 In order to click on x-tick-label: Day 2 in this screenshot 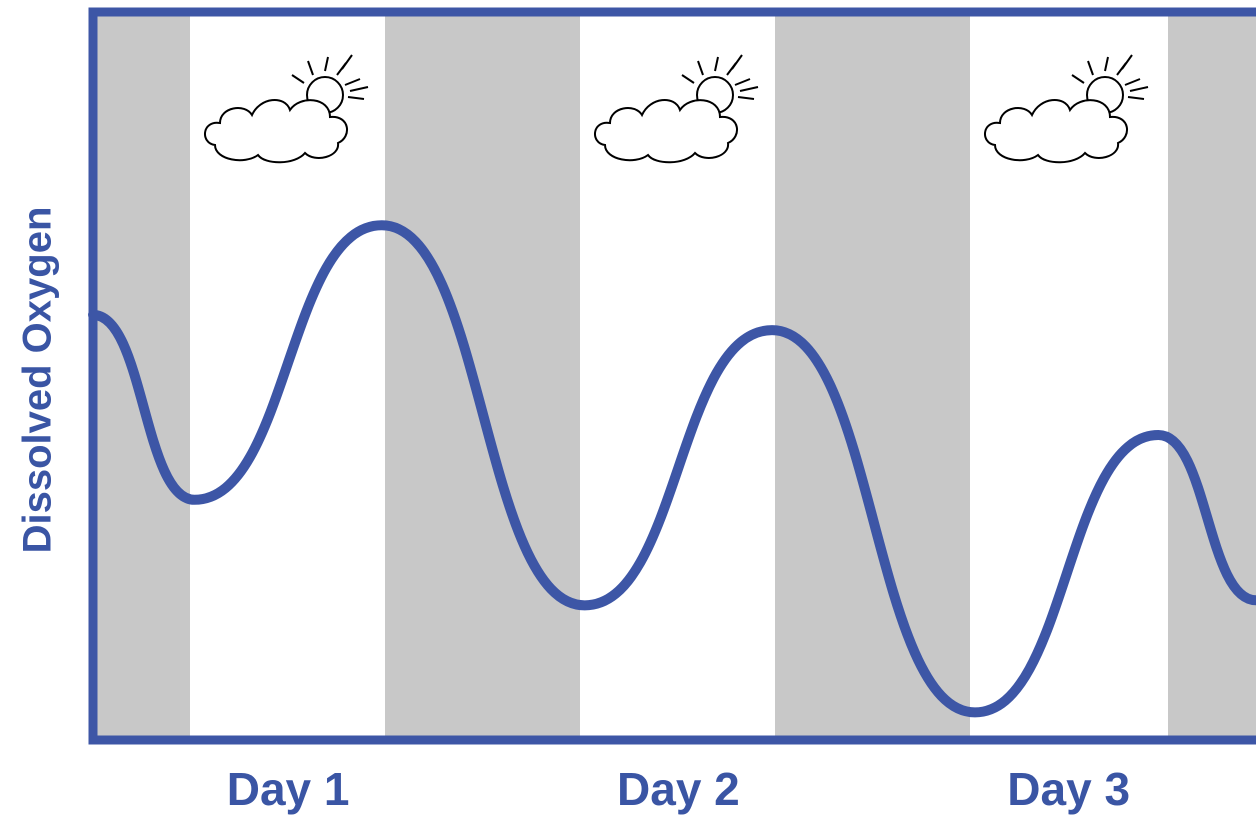, I will do `click(678, 789)`.